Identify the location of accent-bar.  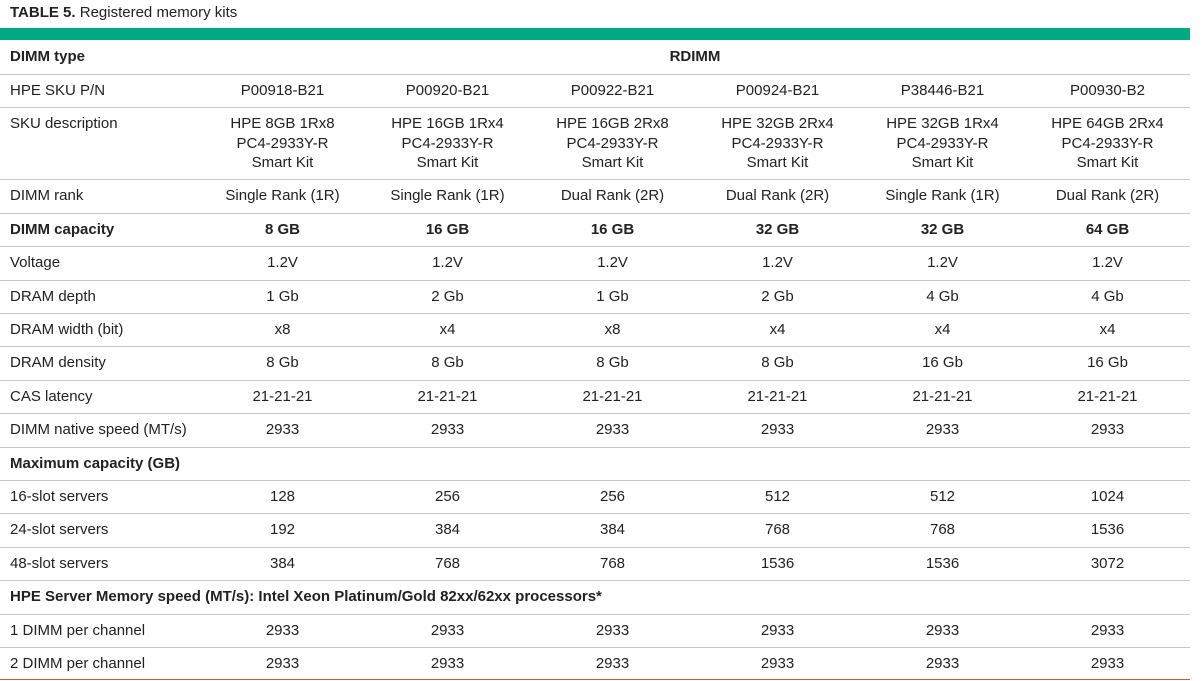
(595, 34).